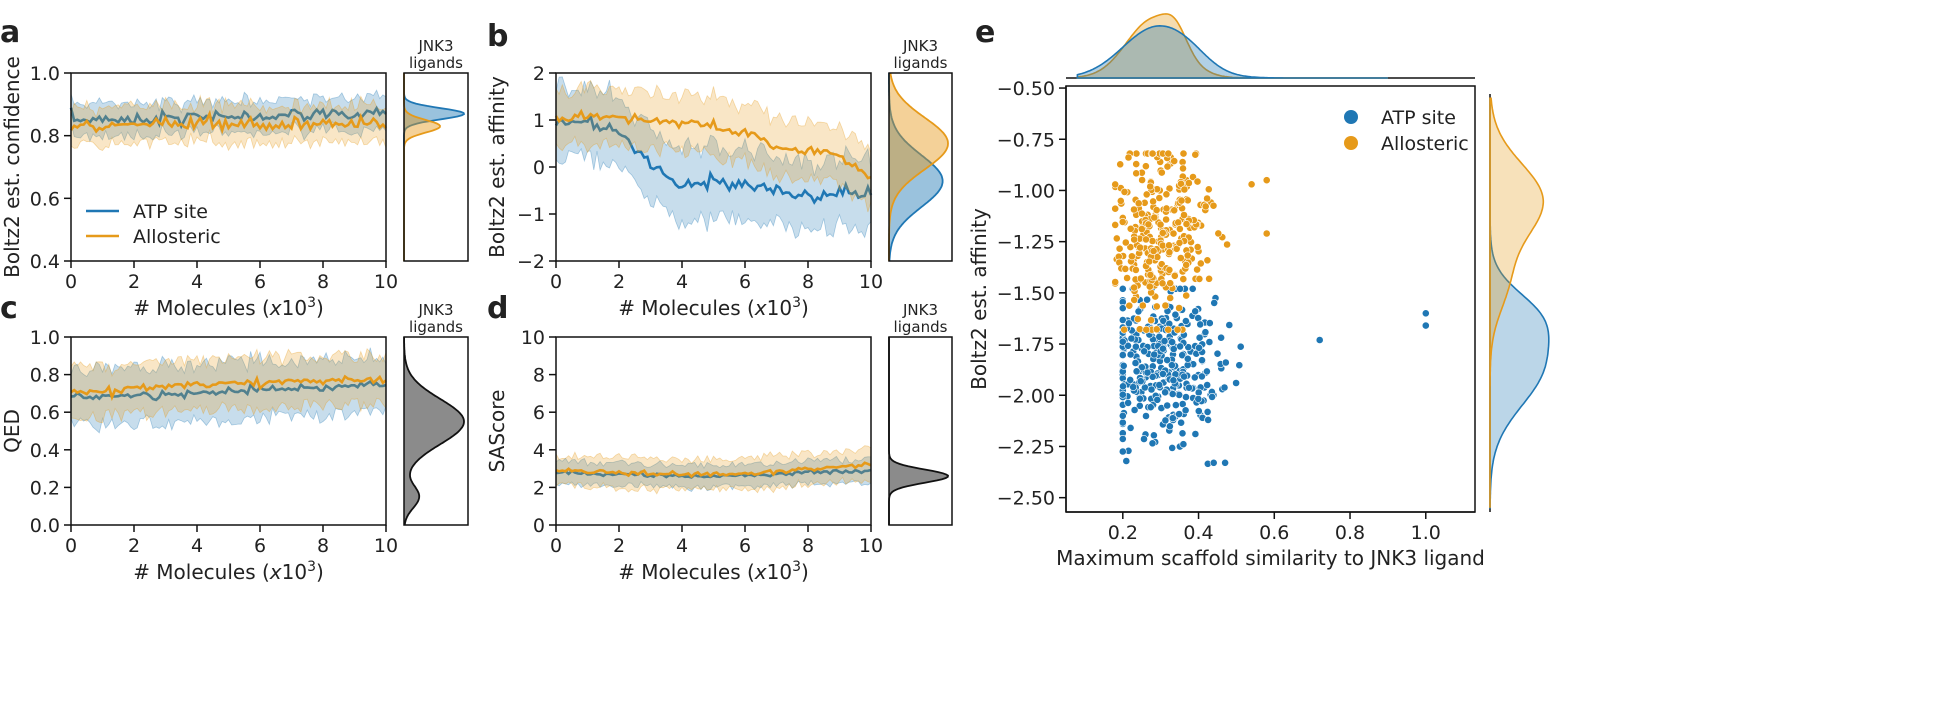 This screenshot has width=1937, height=722. Describe the element at coordinates (1350, 533) in the screenshot. I see `x-tick-label: 0.8` at that location.